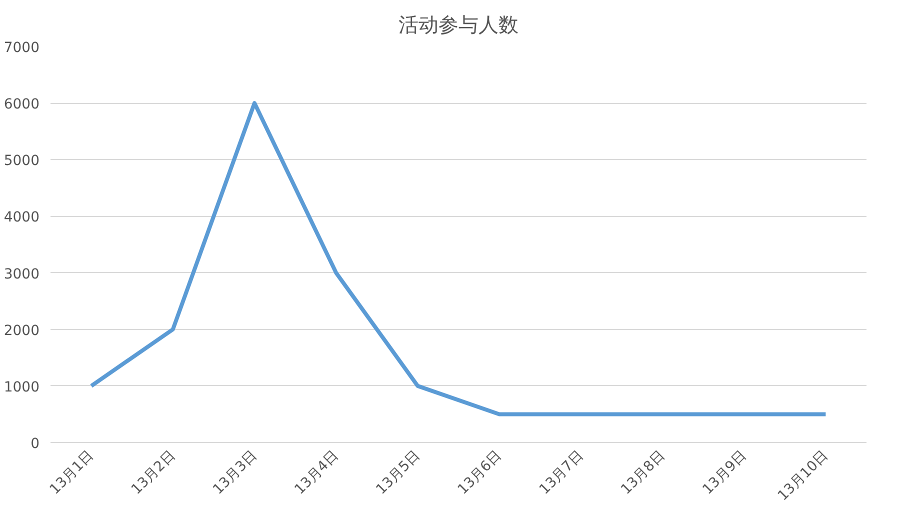  What do you see at coordinates (458, 24) in the screenshot?
I see `chart-title: 活动参与人数` at bounding box center [458, 24].